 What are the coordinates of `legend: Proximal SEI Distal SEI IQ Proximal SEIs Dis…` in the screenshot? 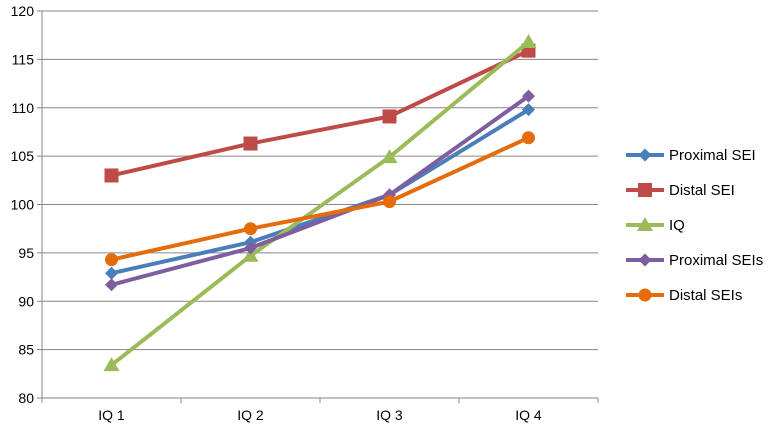 It's located at (694, 225).